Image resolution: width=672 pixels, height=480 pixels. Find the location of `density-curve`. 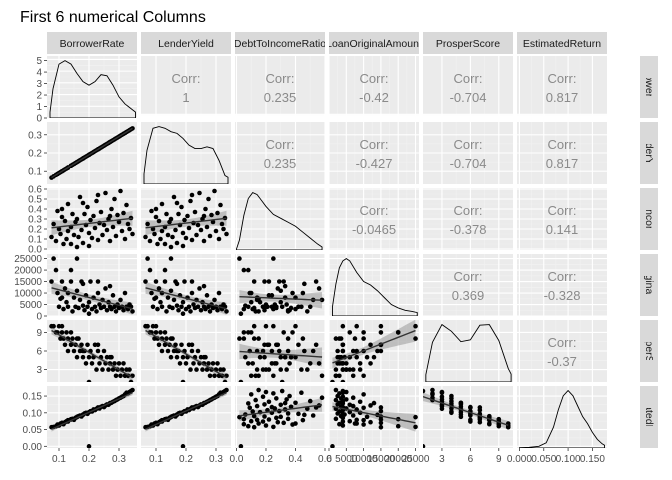

density-curve is located at coordinates (375, 287).